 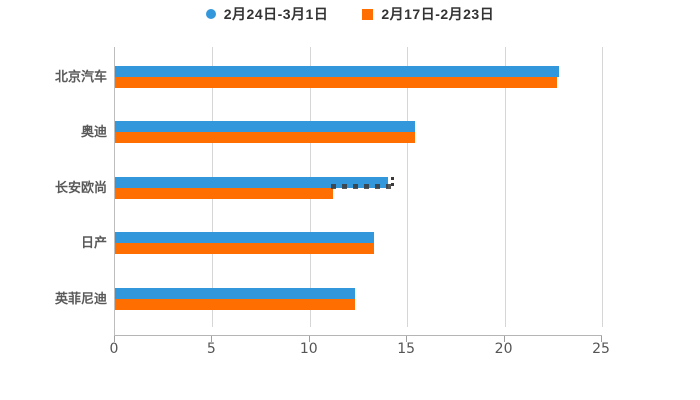 I want to click on legend-square-marker-icon, so click(x=368, y=14).